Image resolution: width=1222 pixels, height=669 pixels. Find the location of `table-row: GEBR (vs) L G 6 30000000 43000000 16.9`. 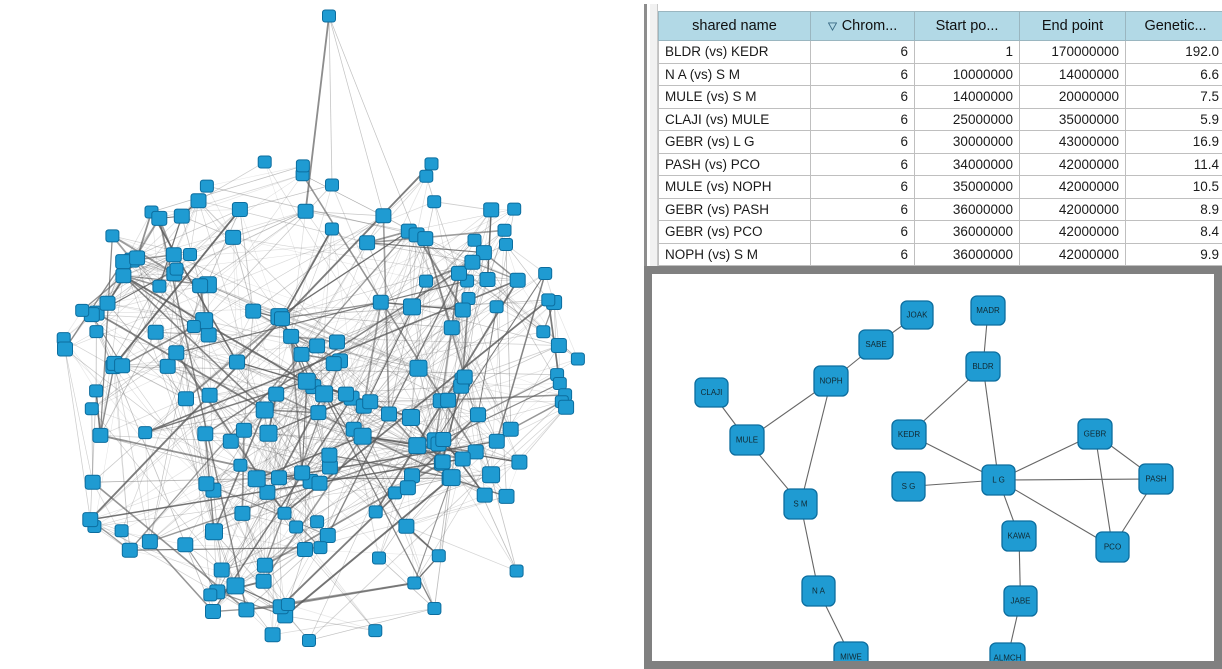

table-row: GEBR (vs) L G 6 30000000 43000000 16.9 is located at coordinates (940, 142).